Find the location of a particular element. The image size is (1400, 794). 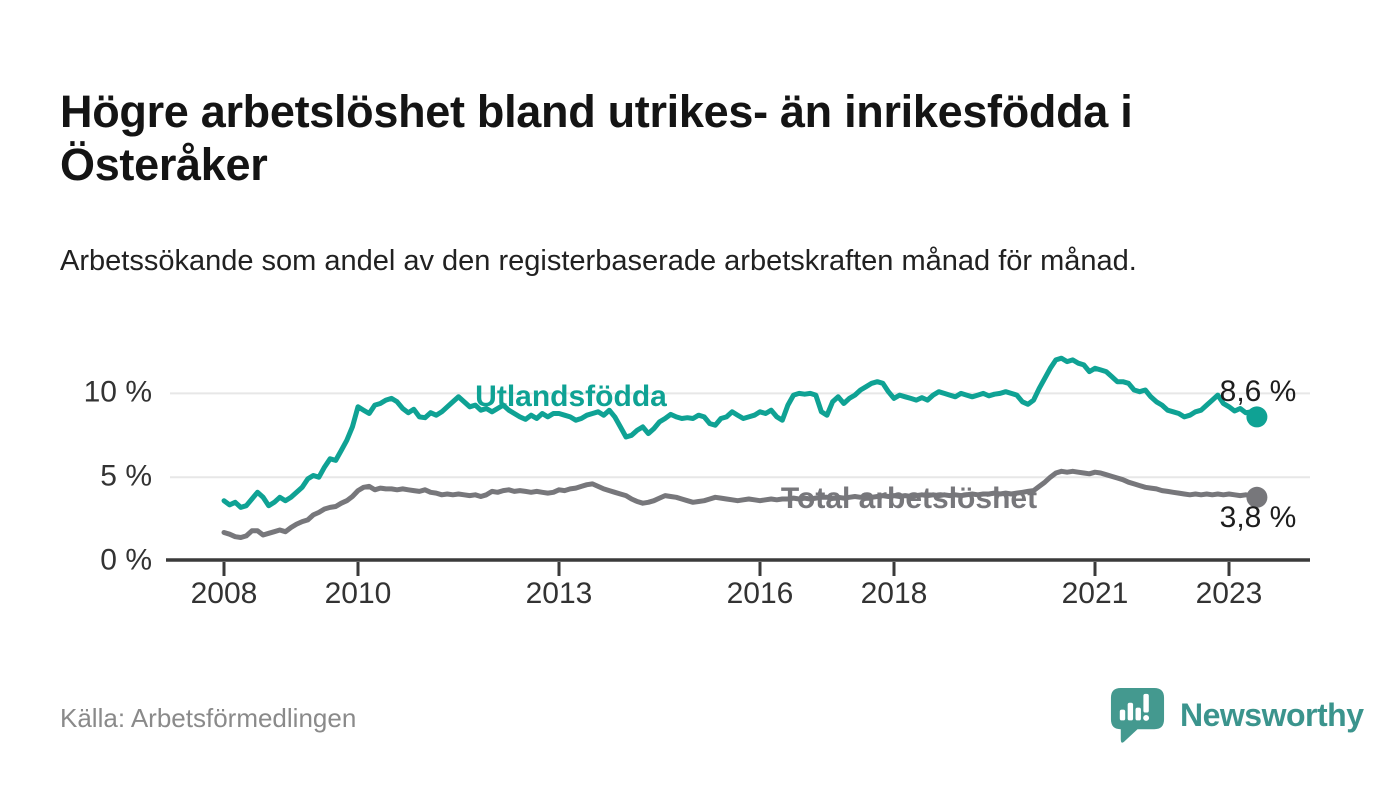

x-axis-tick-label-2021: 2021 is located at coordinates (1095, 593).